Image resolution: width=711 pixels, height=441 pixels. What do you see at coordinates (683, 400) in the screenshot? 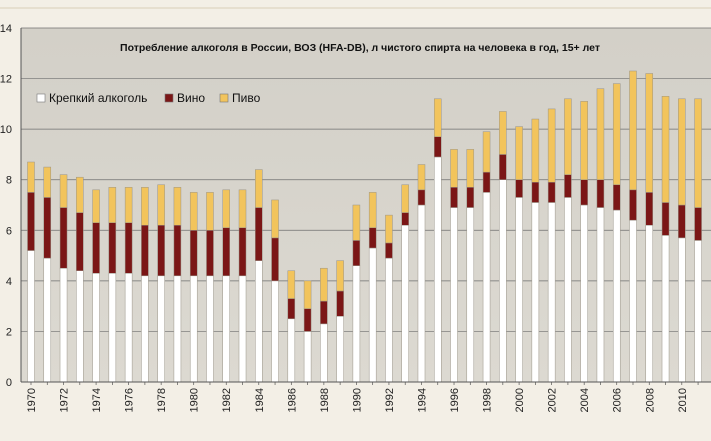
I see `x-tick-label: 2010` at bounding box center [683, 400].